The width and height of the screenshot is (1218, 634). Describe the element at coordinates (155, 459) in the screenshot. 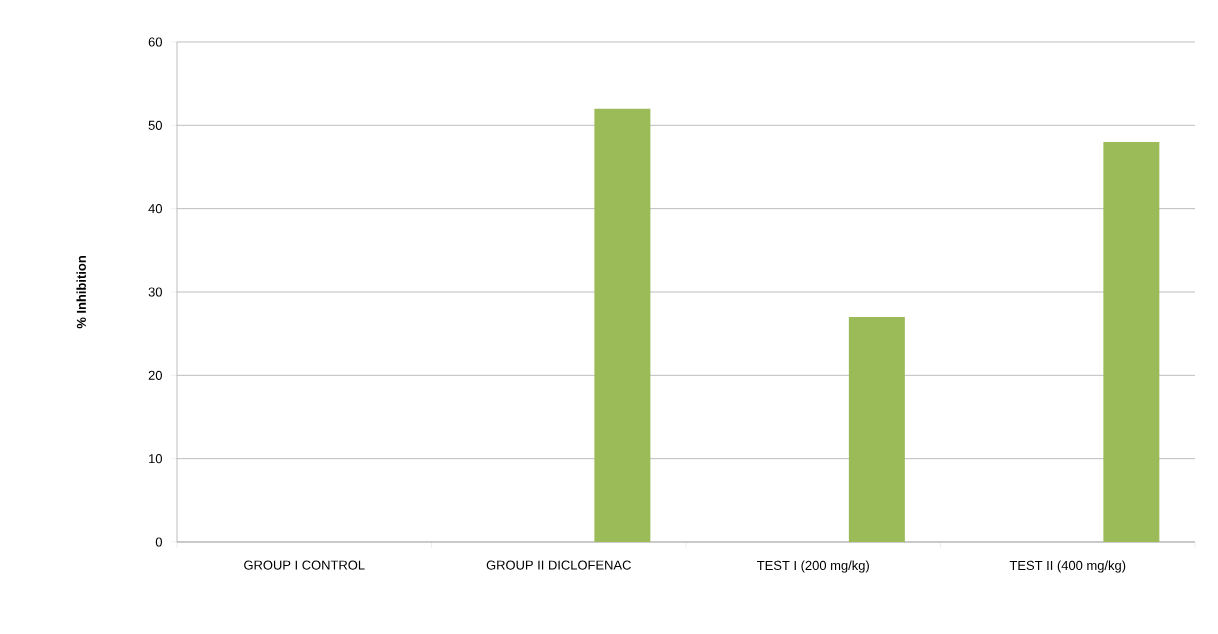

I see `y-tick-label: 10` at that location.